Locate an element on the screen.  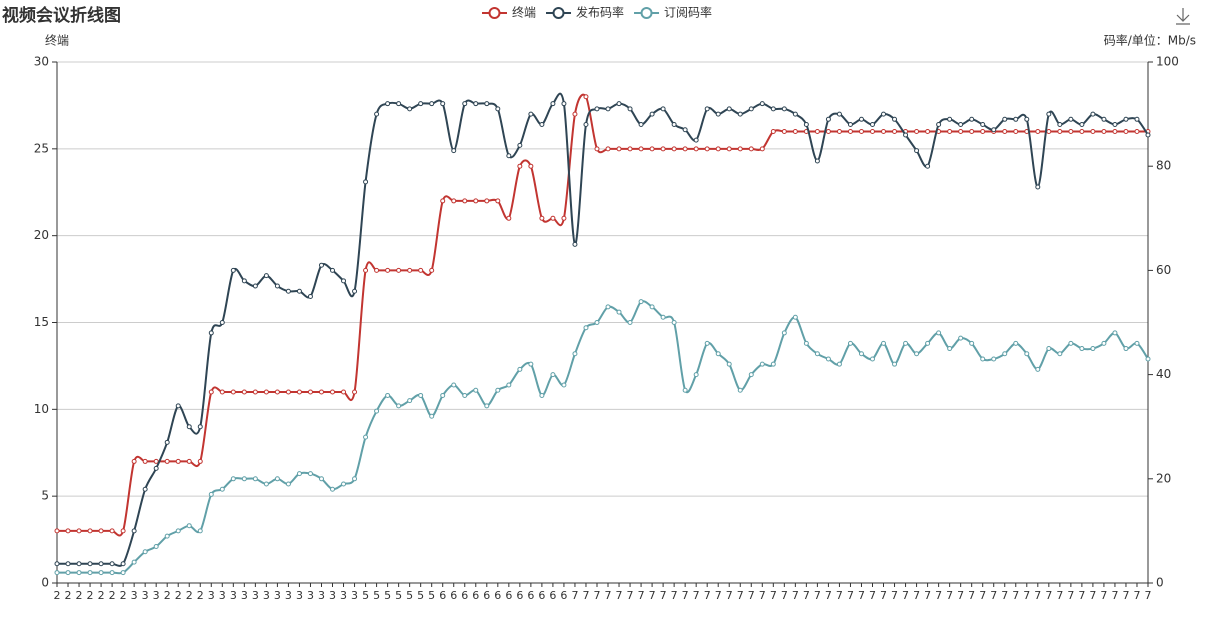
legend-symbol is located at coordinates (558, 13).